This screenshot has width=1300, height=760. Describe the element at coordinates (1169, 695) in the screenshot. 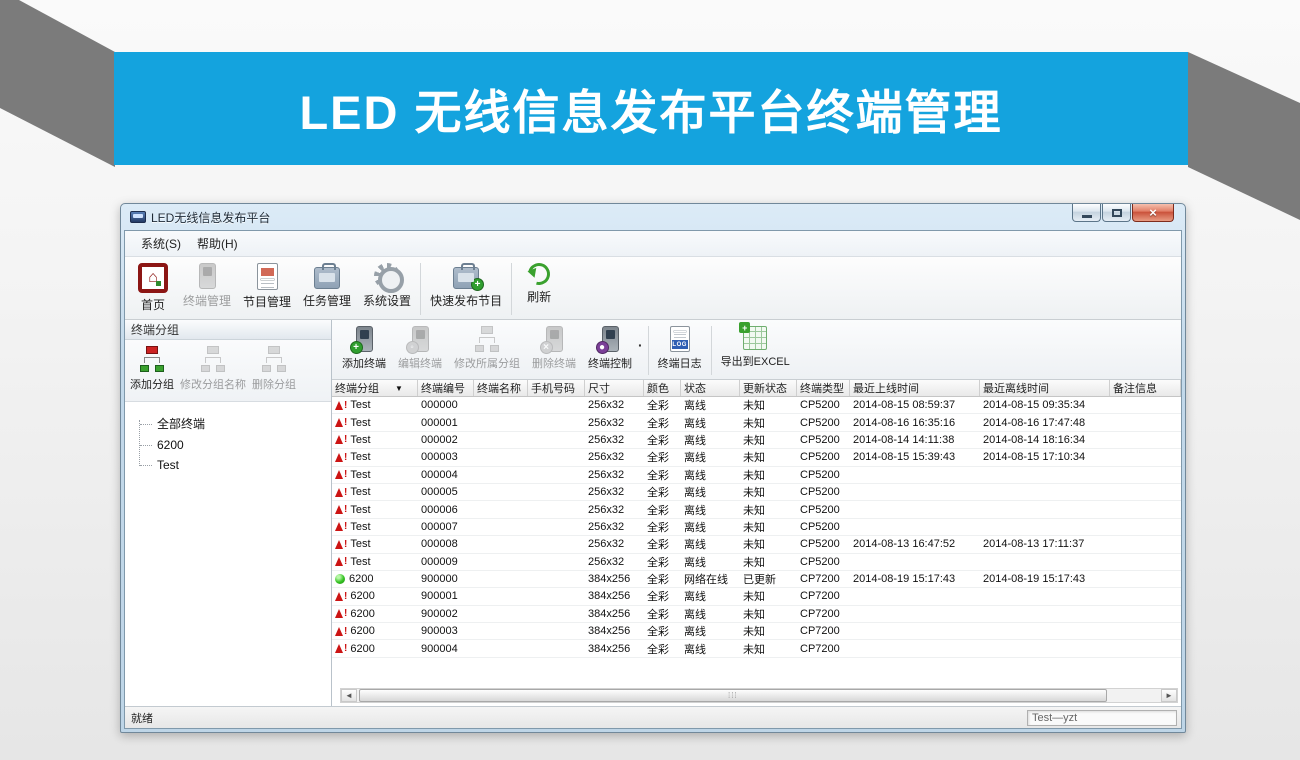

I see `scroll-right-icon: ►` at that location.